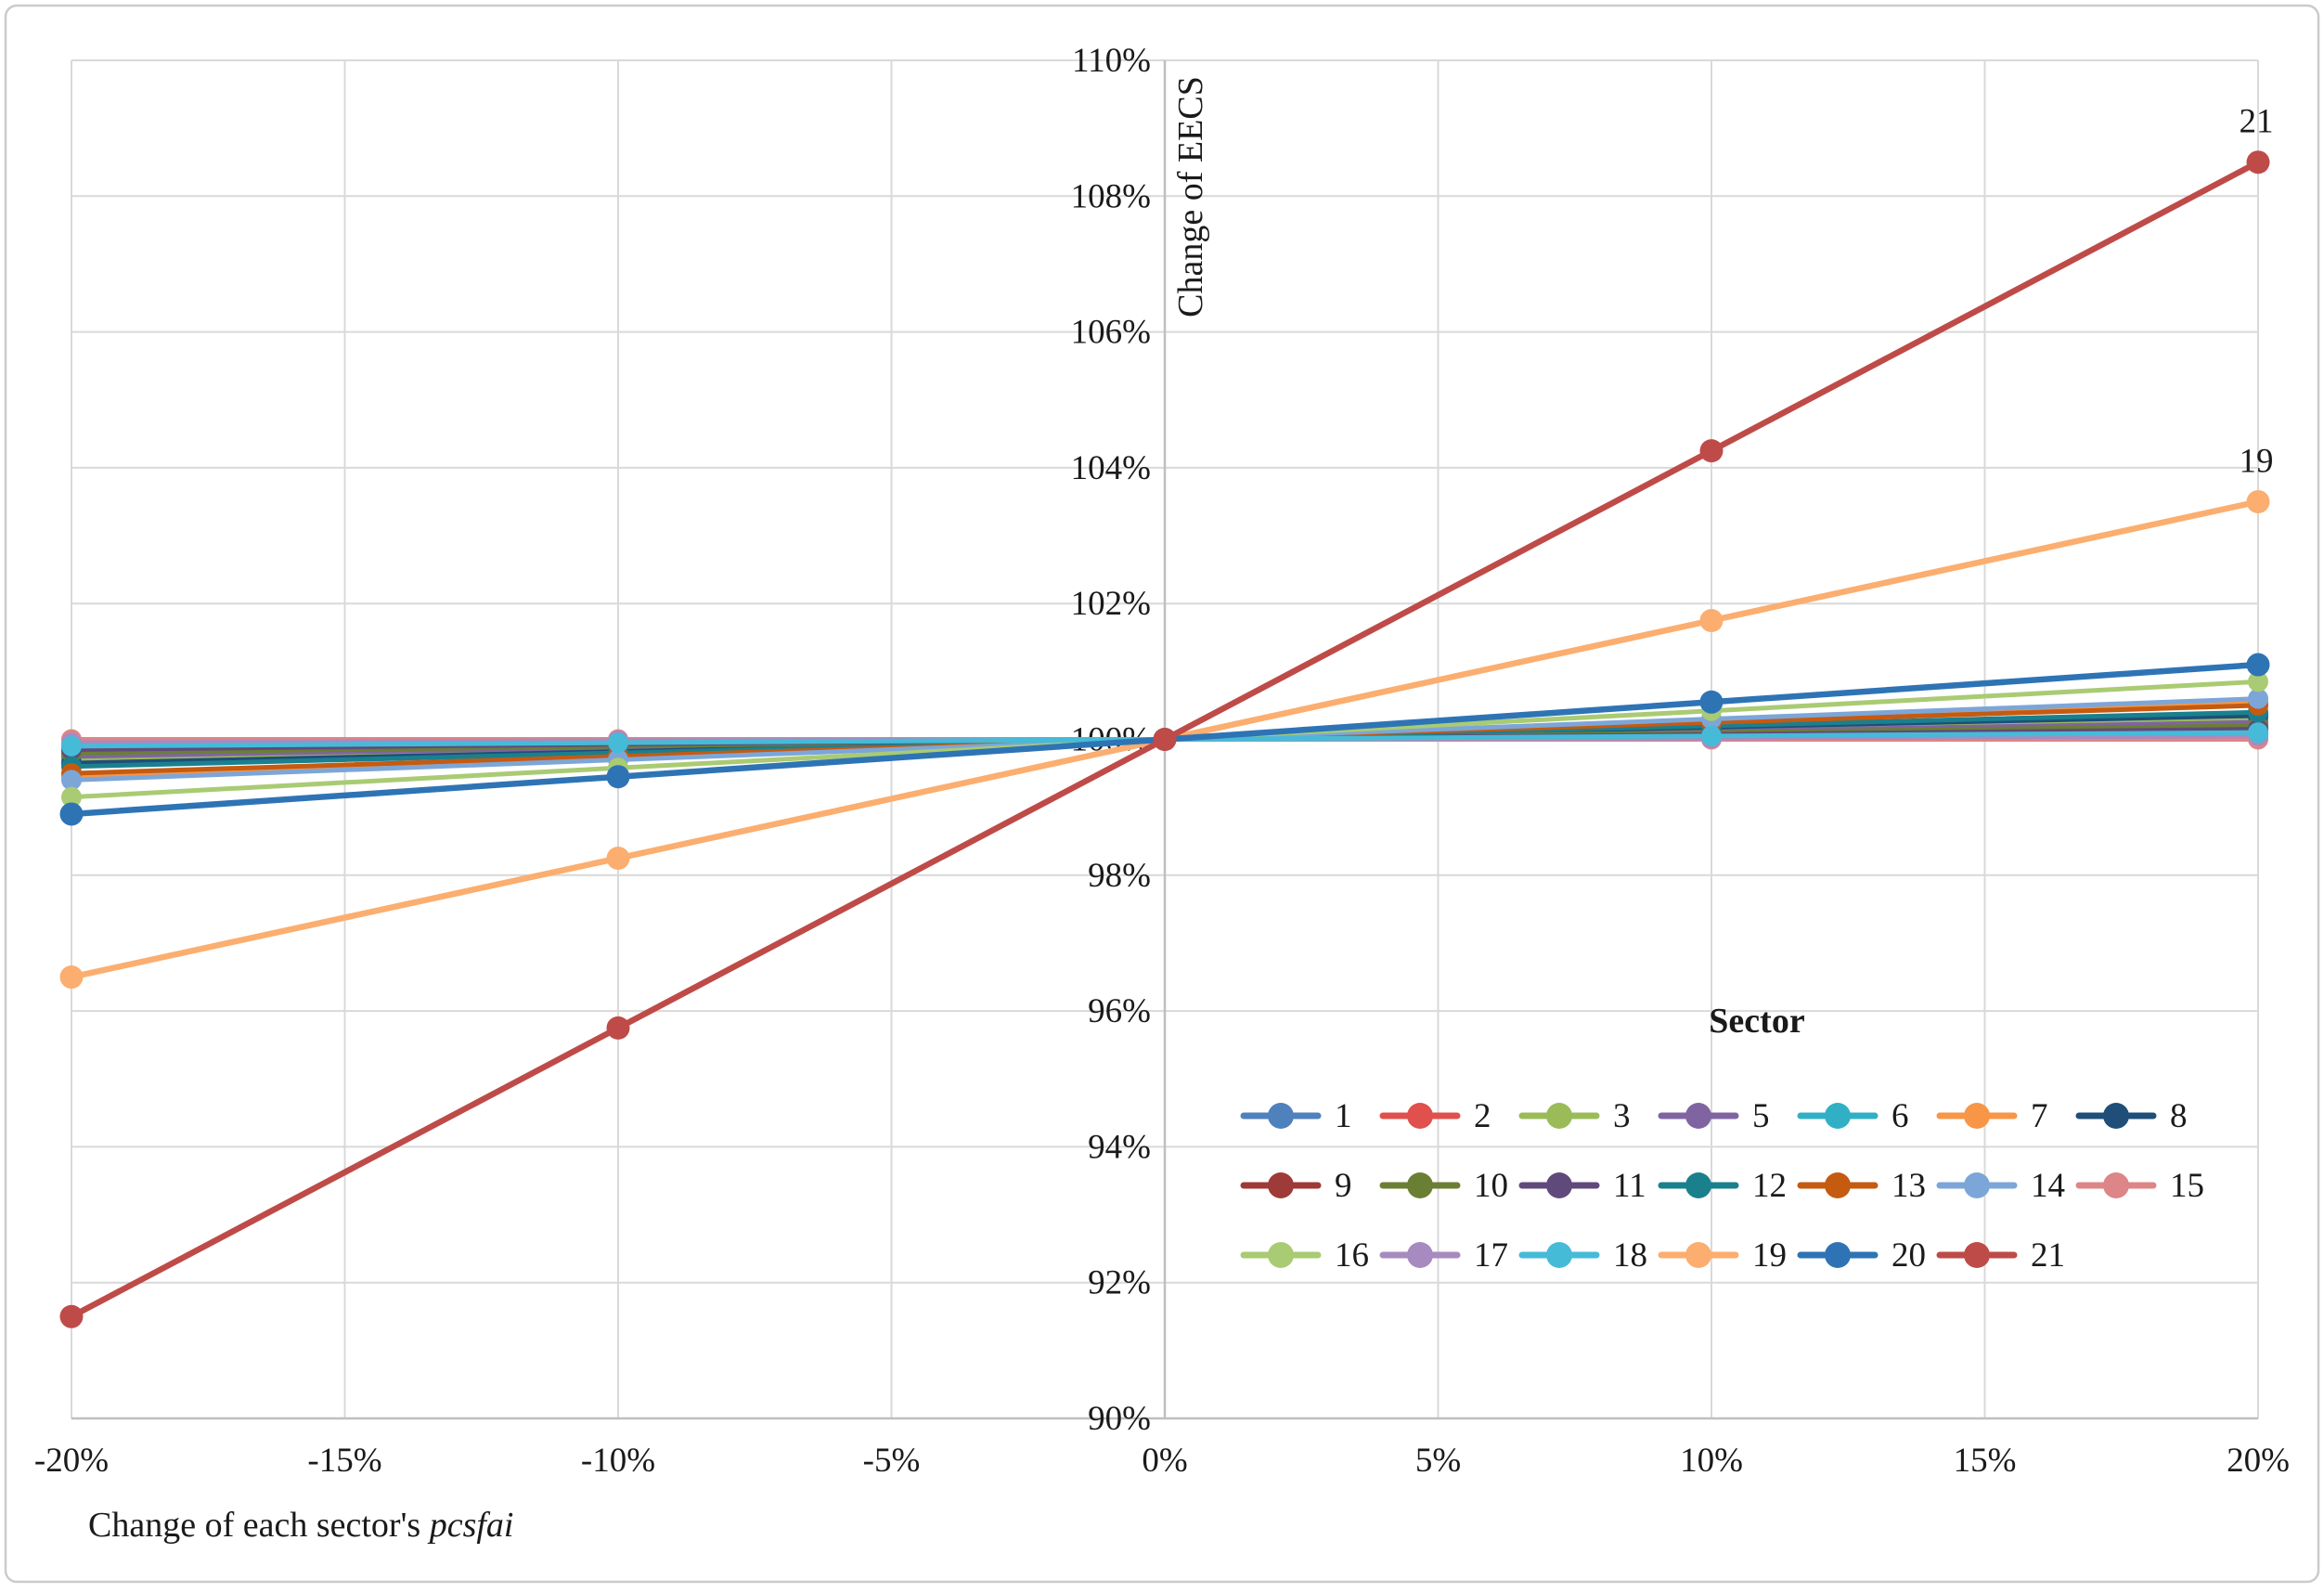 This screenshot has height=1592, width=2324. What do you see at coordinates (1722, 1255) in the screenshot?
I see `legend-item-19: 19` at bounding box center [1722, 1255].